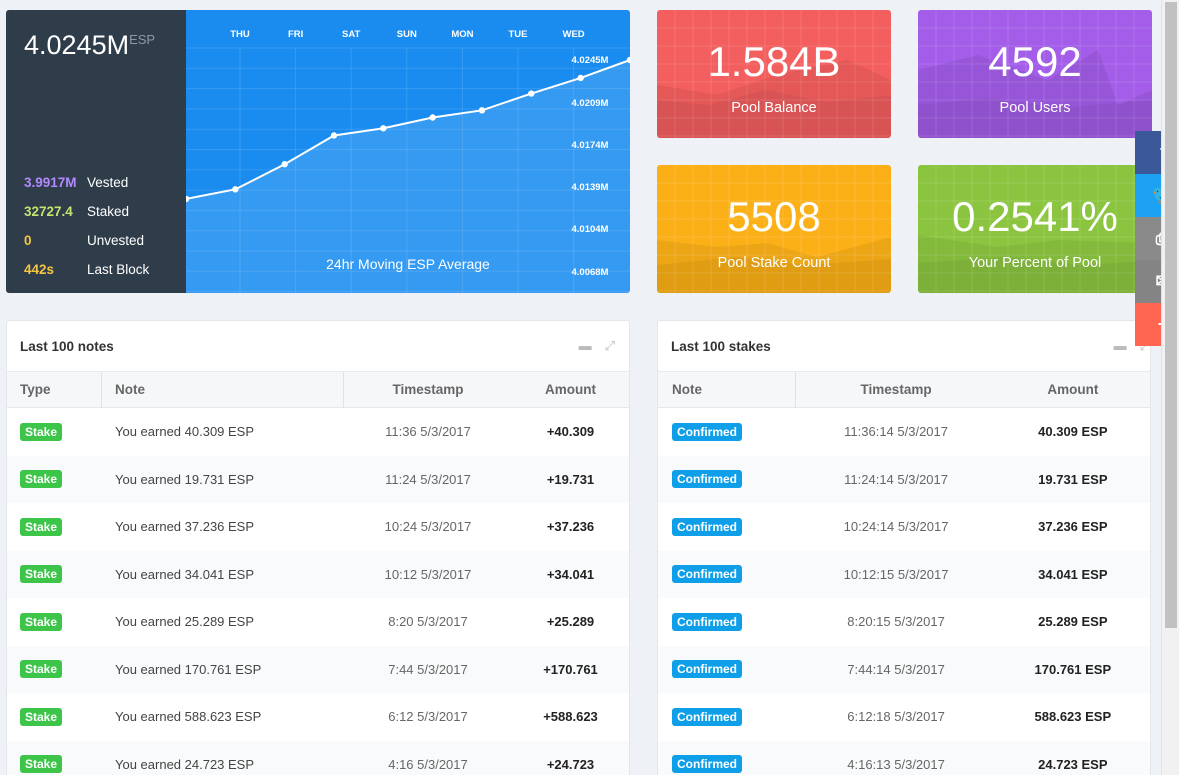 This screenshot has width=1179, height=775. I want to click on series-area, so click(408, 176).